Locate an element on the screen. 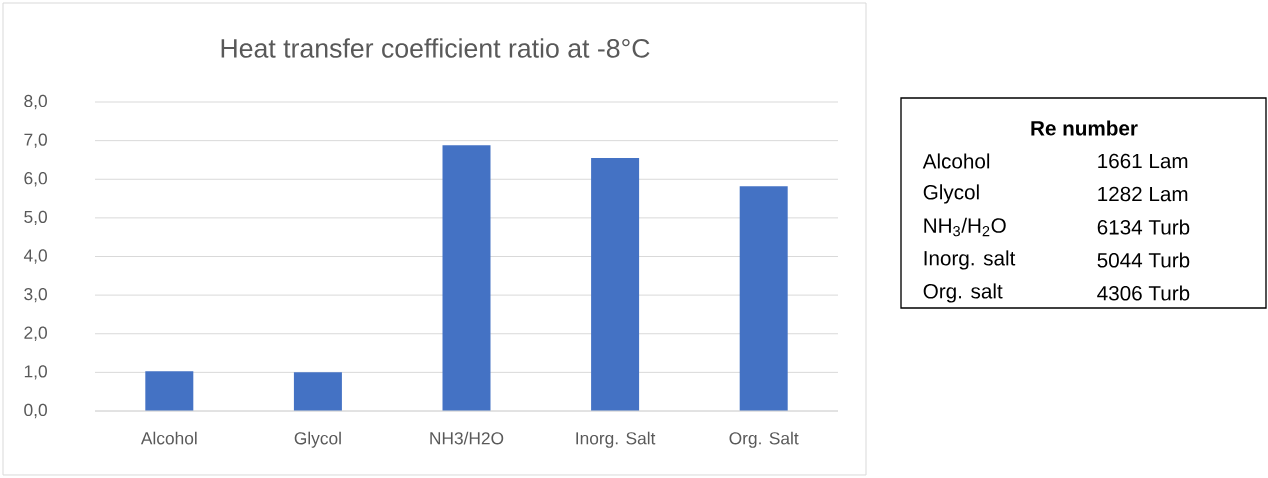  text: 1661 Lam is located at coordinates (1143, 161).